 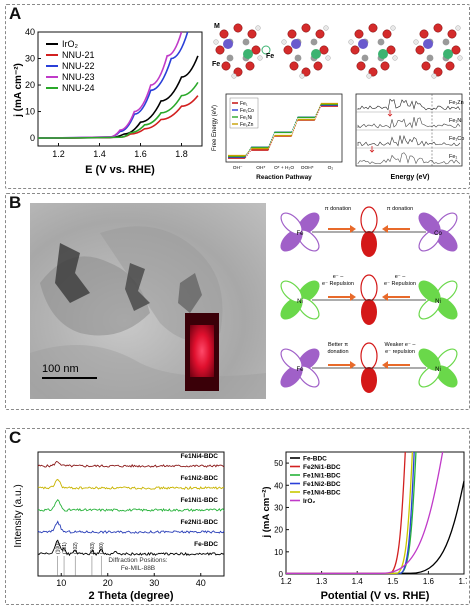 What do you see at coordinates (30, 112) in the screenshot?
I see `y-tick-label: 10` at bounding box center [30, 112].